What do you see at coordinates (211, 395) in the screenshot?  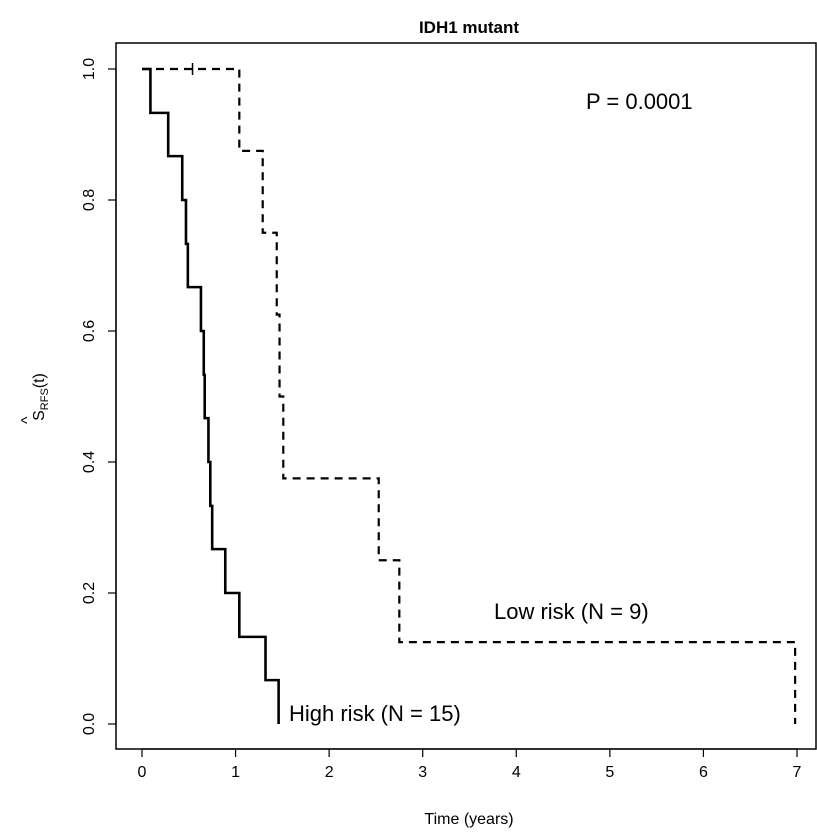 I see `series-line` at bounding box center [211, 395].